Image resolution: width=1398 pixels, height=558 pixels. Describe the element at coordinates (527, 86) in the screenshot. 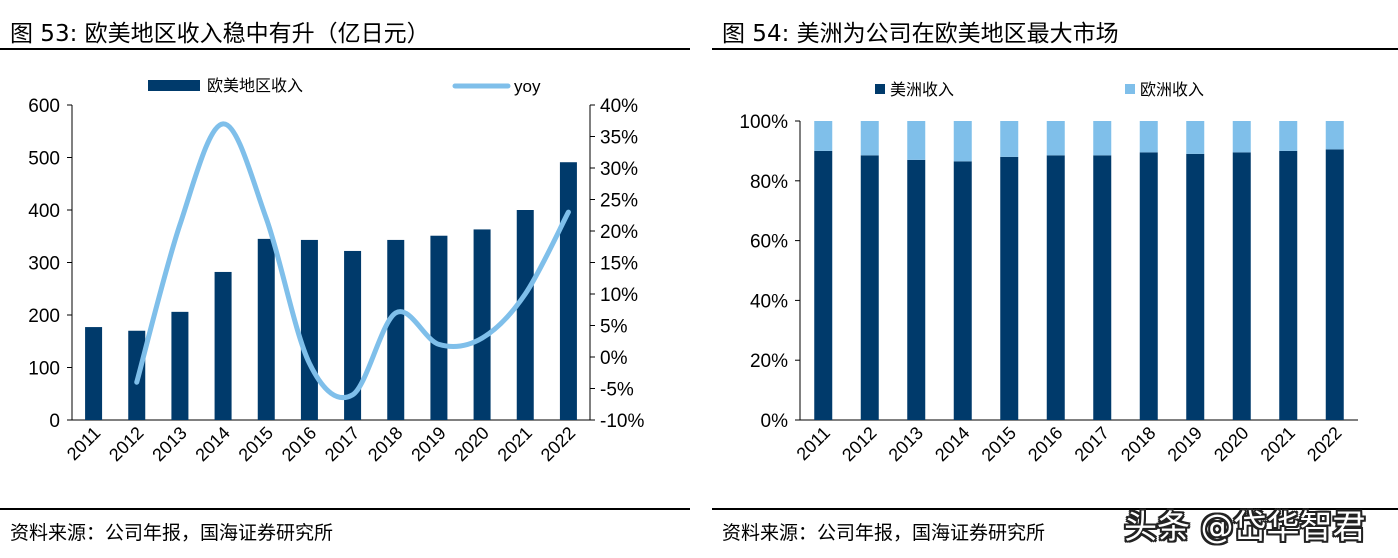

I see `legend-line-label: yoy` at that location.